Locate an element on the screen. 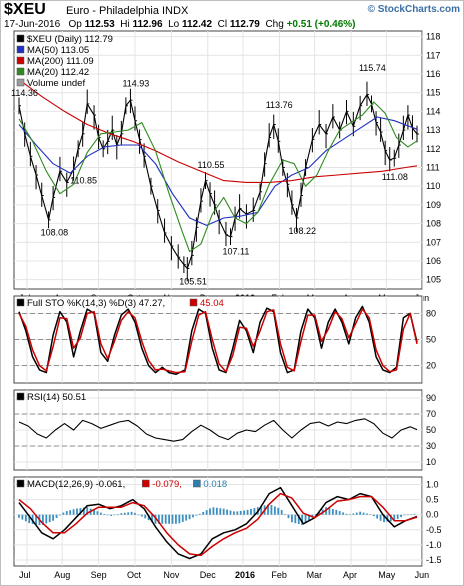 Image resolution: width=464 pixels, height=586 pixels. high-value: 112.96 is located at coordinates (147, 24).